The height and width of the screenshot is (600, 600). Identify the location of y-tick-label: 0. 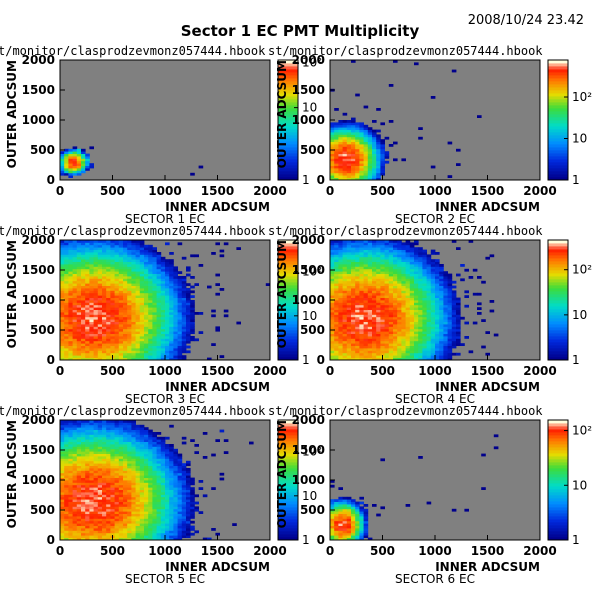
(321, 360).